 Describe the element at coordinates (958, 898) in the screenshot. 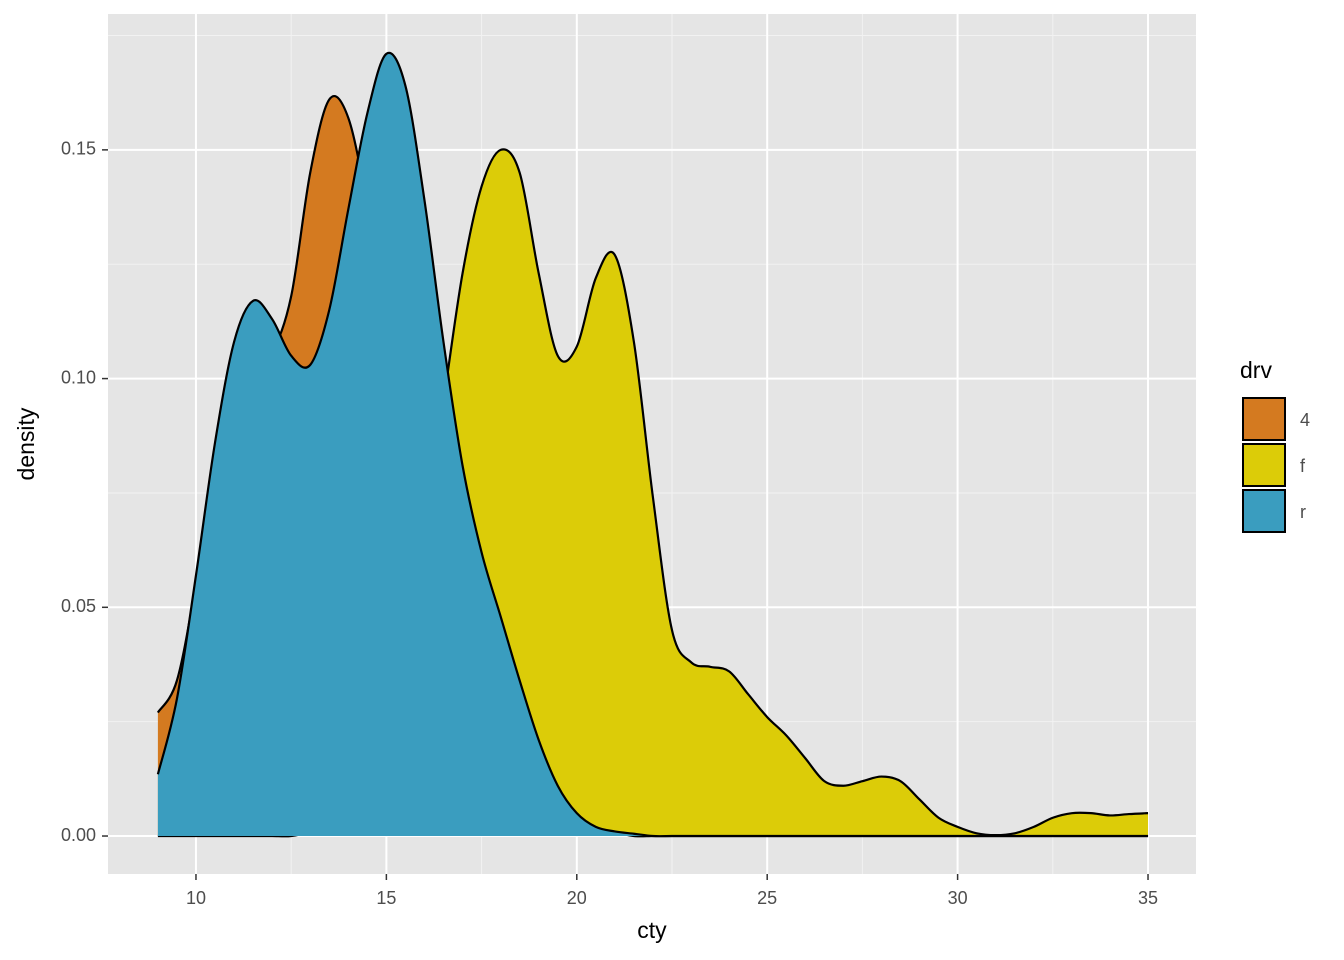

I see `x-tick-label: 30` at that location.